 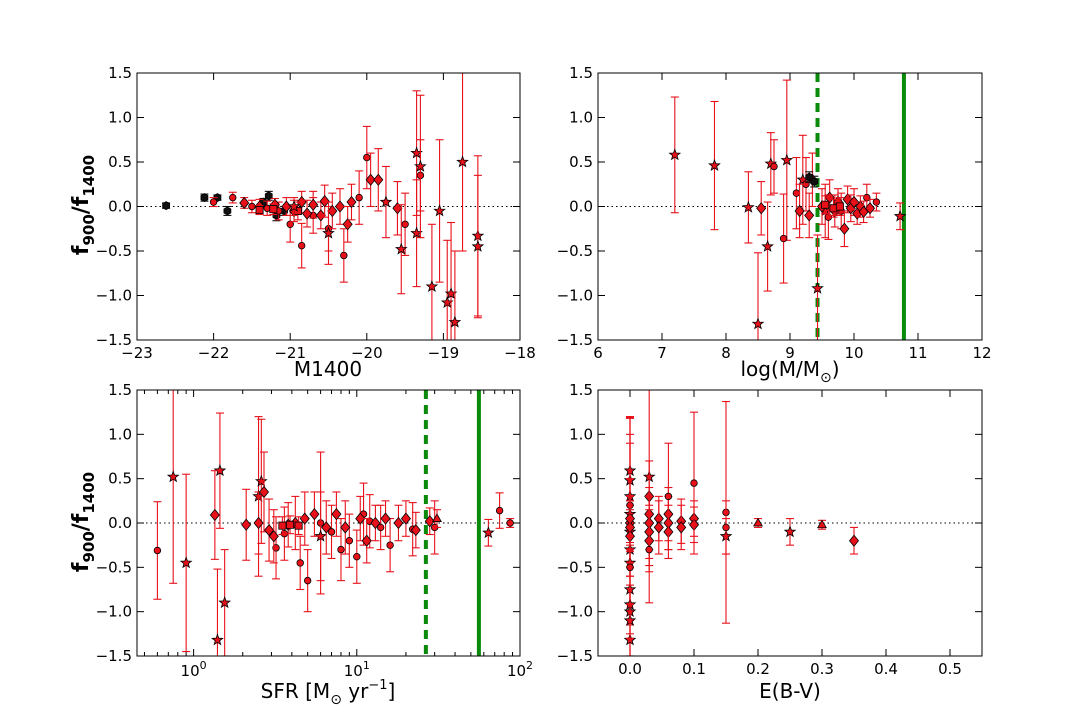 I want to click on x-tick-label: −18, so click(x=520, y=353).